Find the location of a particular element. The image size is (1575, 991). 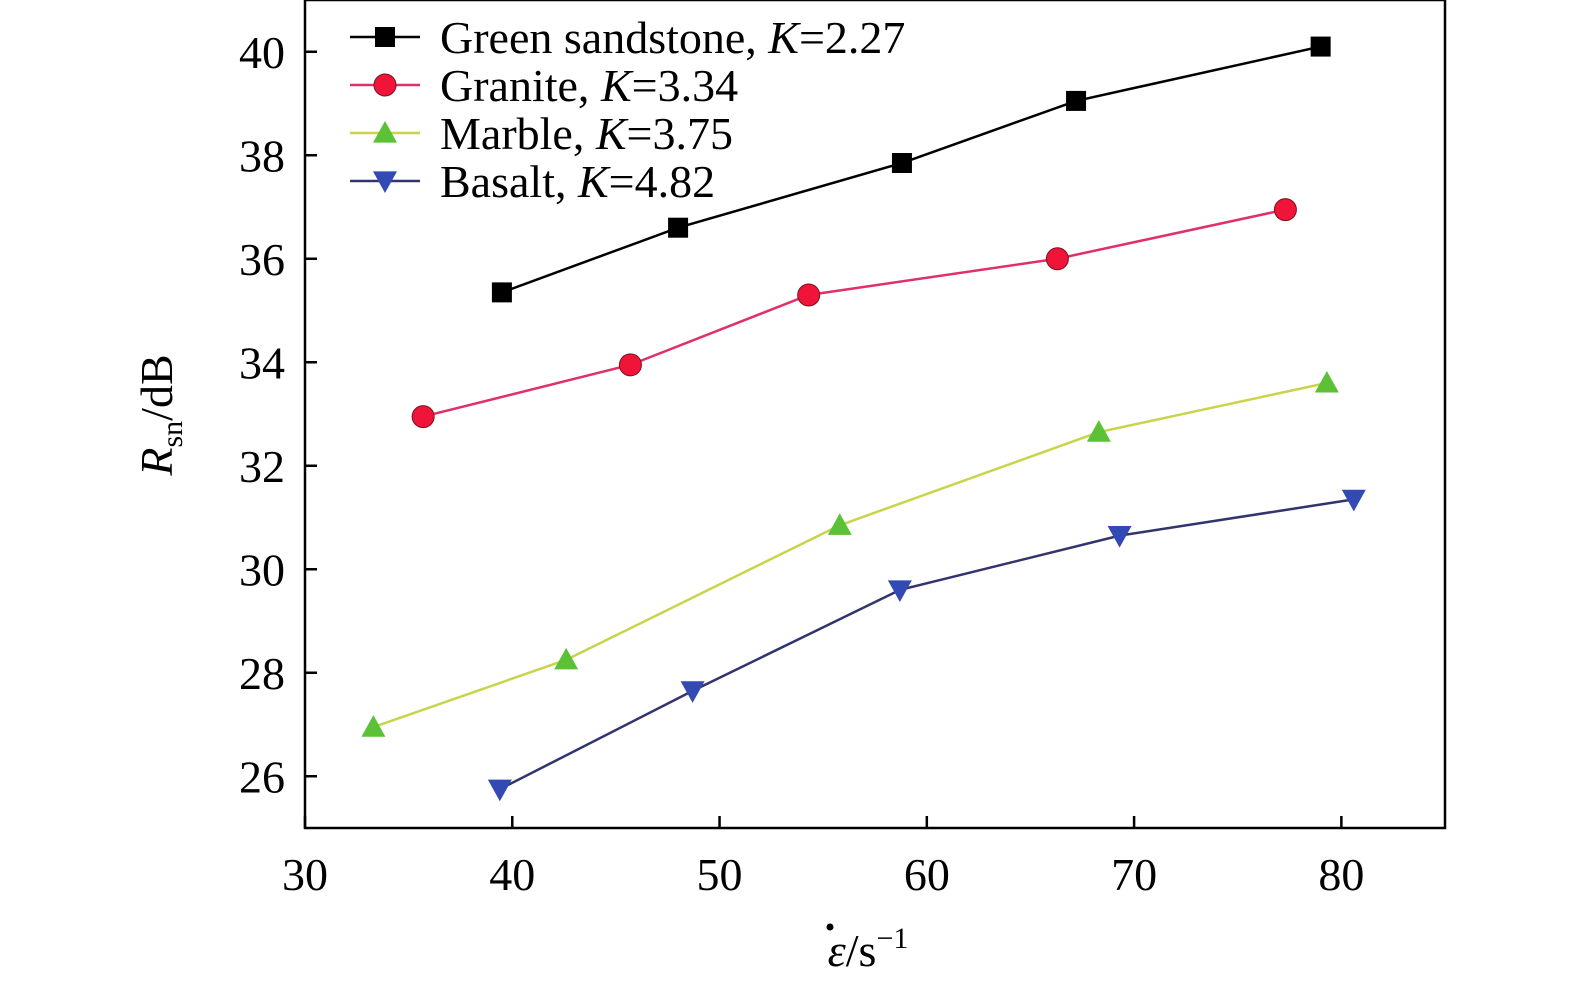

legend-marker-triangle-down is located at coordinates (385, 182).